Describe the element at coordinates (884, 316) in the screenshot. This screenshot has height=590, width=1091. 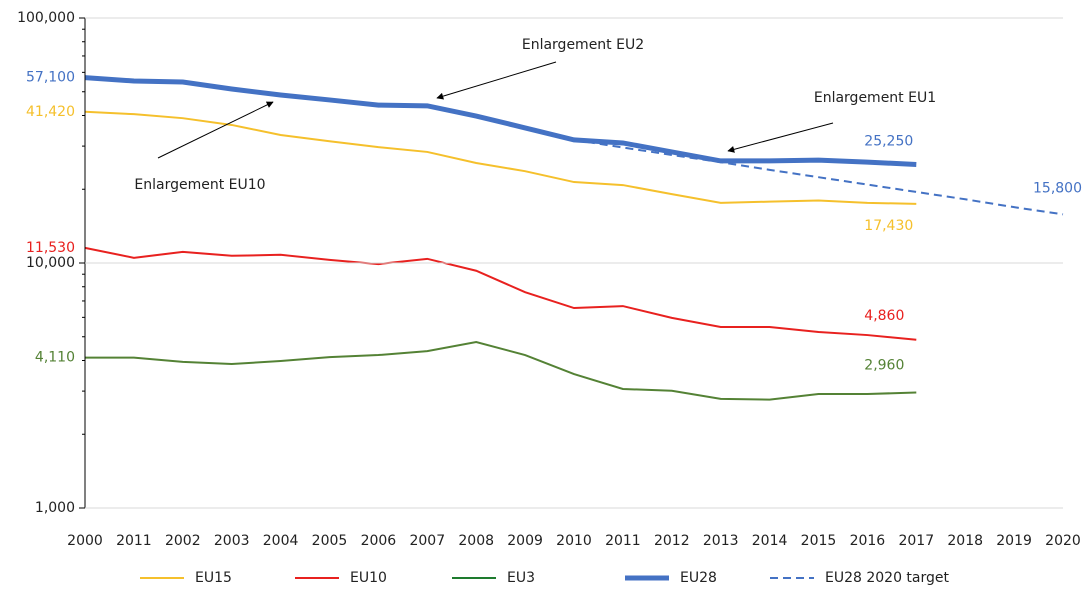
I see `data-label: 4,860` at that location.